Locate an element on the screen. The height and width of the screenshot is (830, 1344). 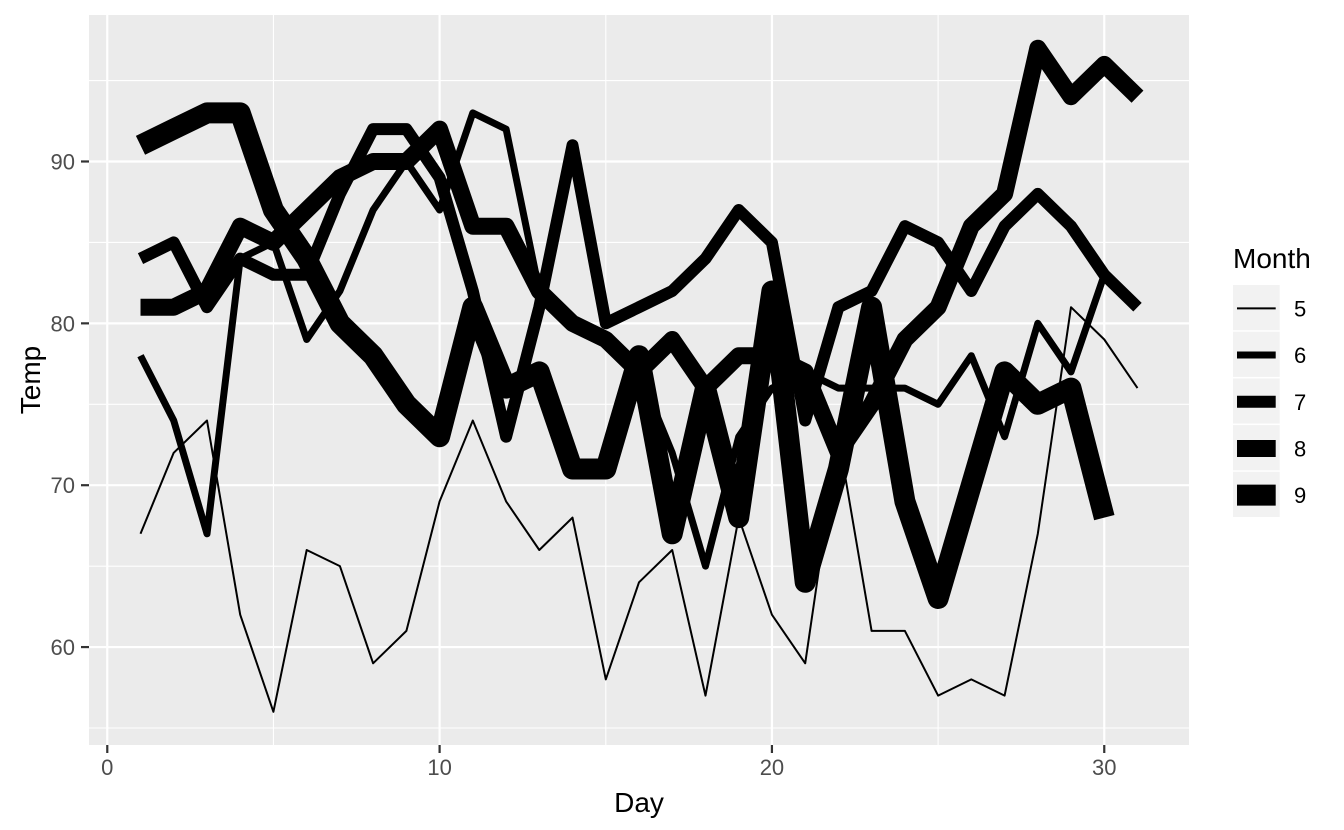
y-axis-tick-label: 80 is located at coordinates (63, 323).